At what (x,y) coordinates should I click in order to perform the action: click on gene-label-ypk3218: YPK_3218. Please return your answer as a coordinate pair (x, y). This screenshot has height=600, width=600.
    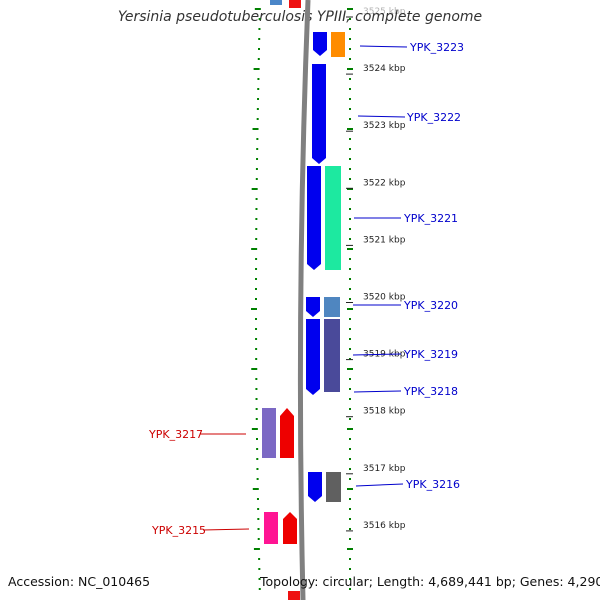
    Looking at the image, I should click on (430, 391).